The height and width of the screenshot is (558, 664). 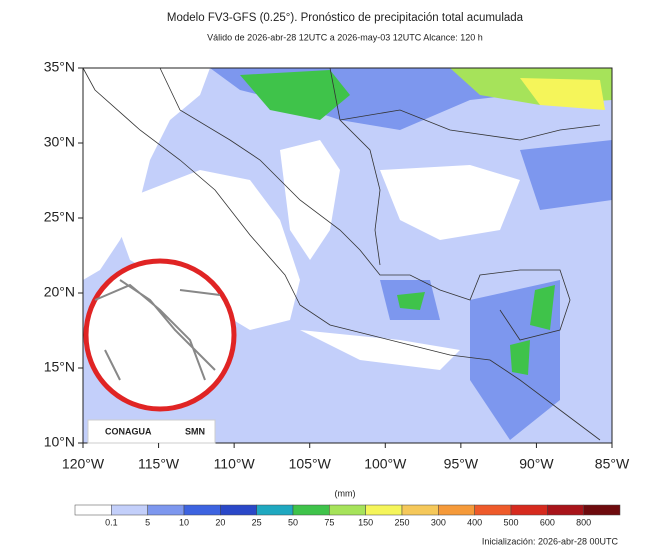 What do you see at coordinates (128, 431) in the screenshot?
I see `logo: CONAGUA` at bounding box center [128, 431].